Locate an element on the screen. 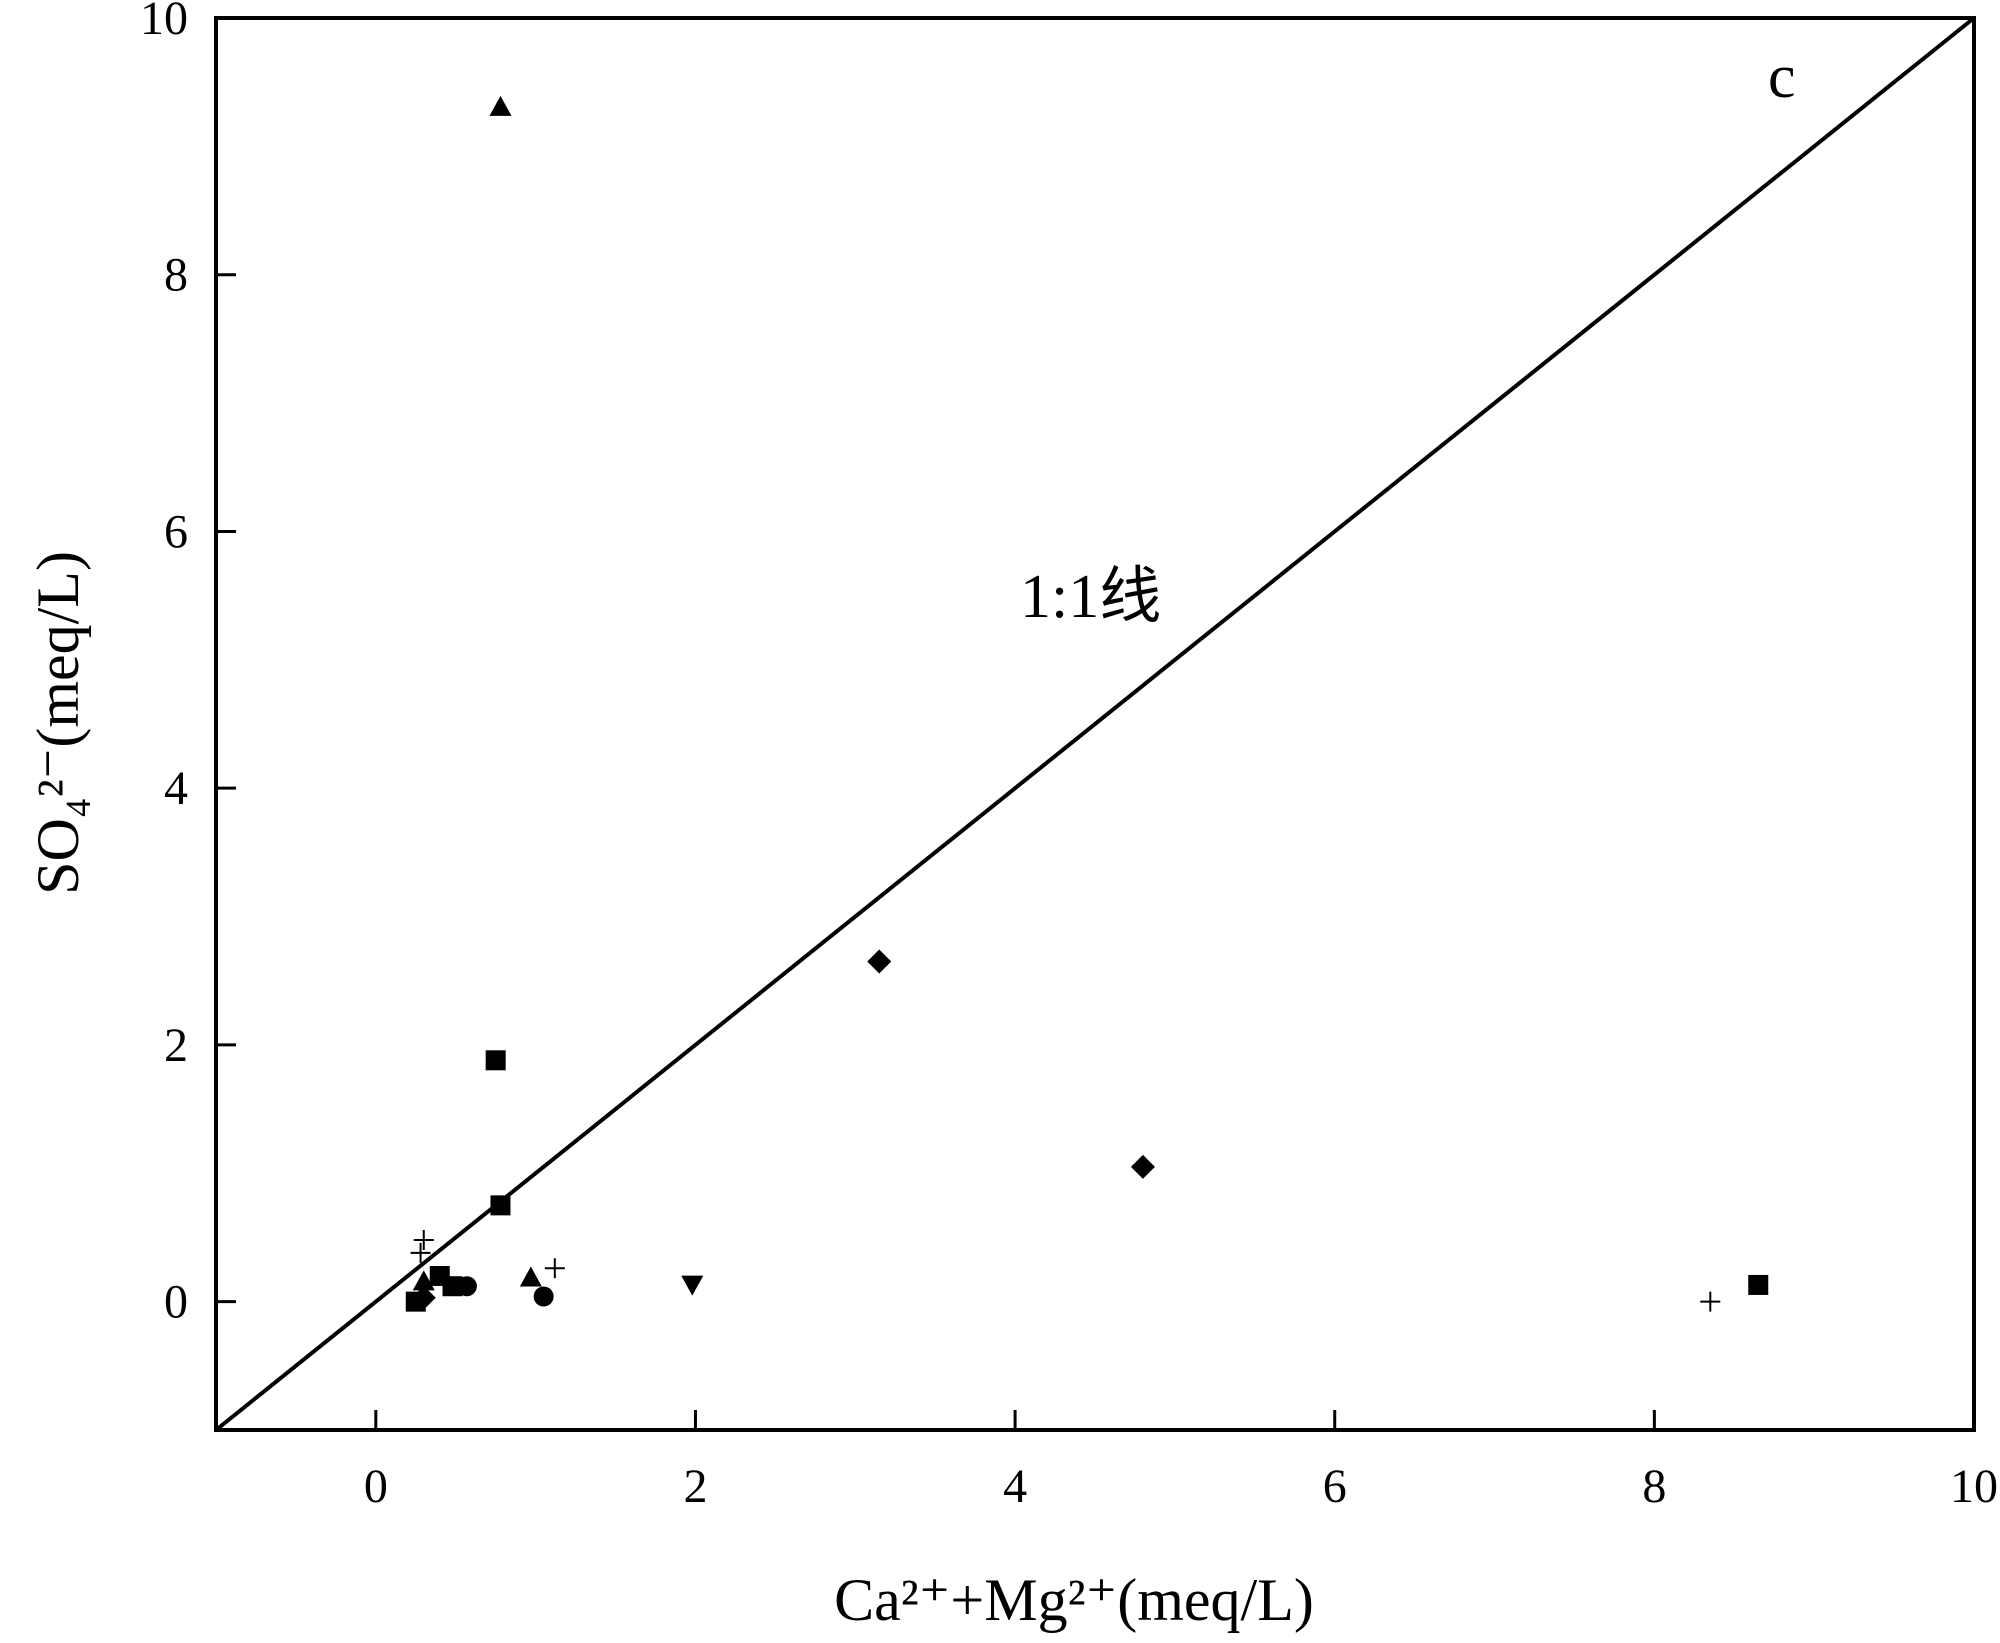  y-tick-label: 2 is located at coordinates (176, 1045).